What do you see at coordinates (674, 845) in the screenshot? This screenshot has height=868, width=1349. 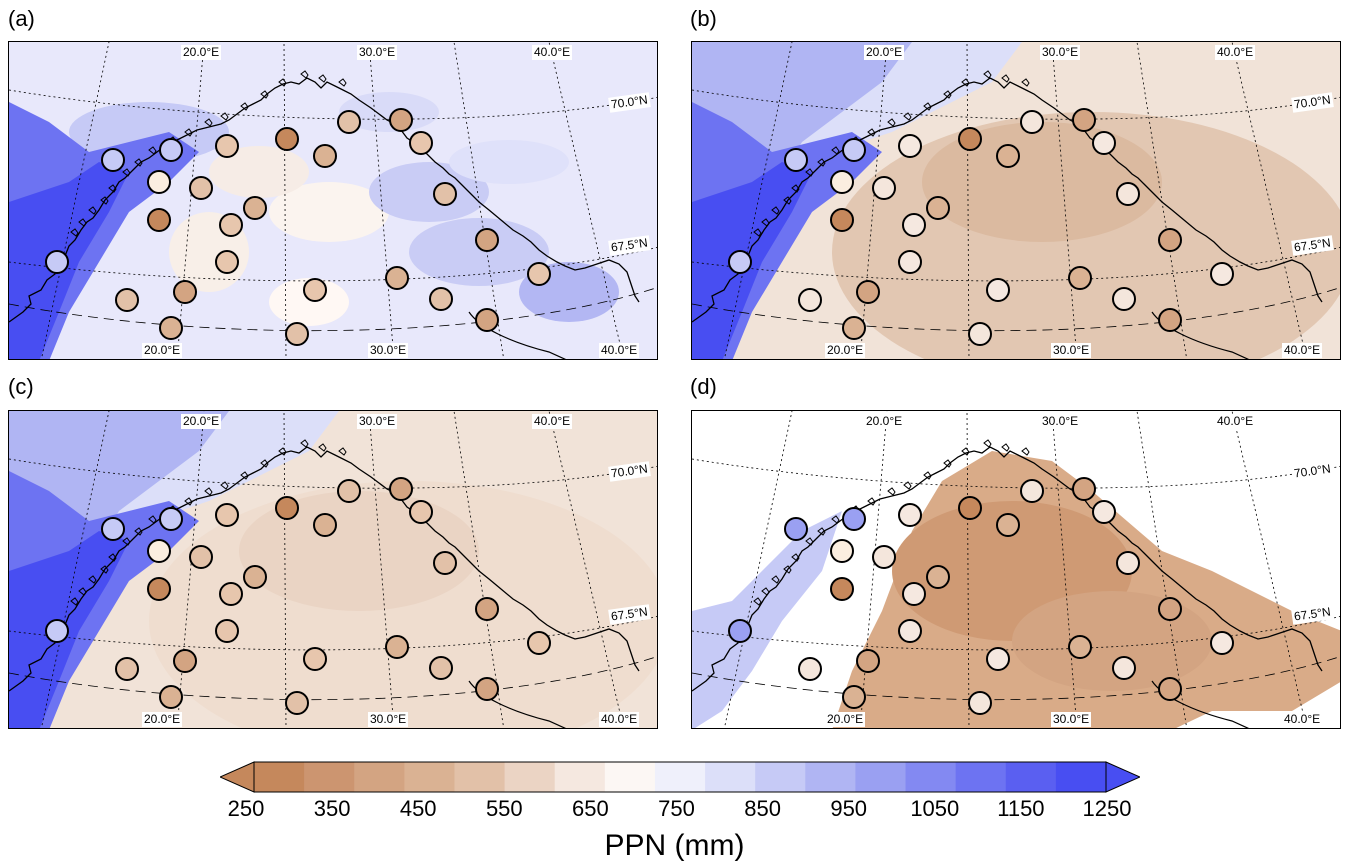 I see `colorbar-title: PPN (mm)` at bounding box center [674, 845].